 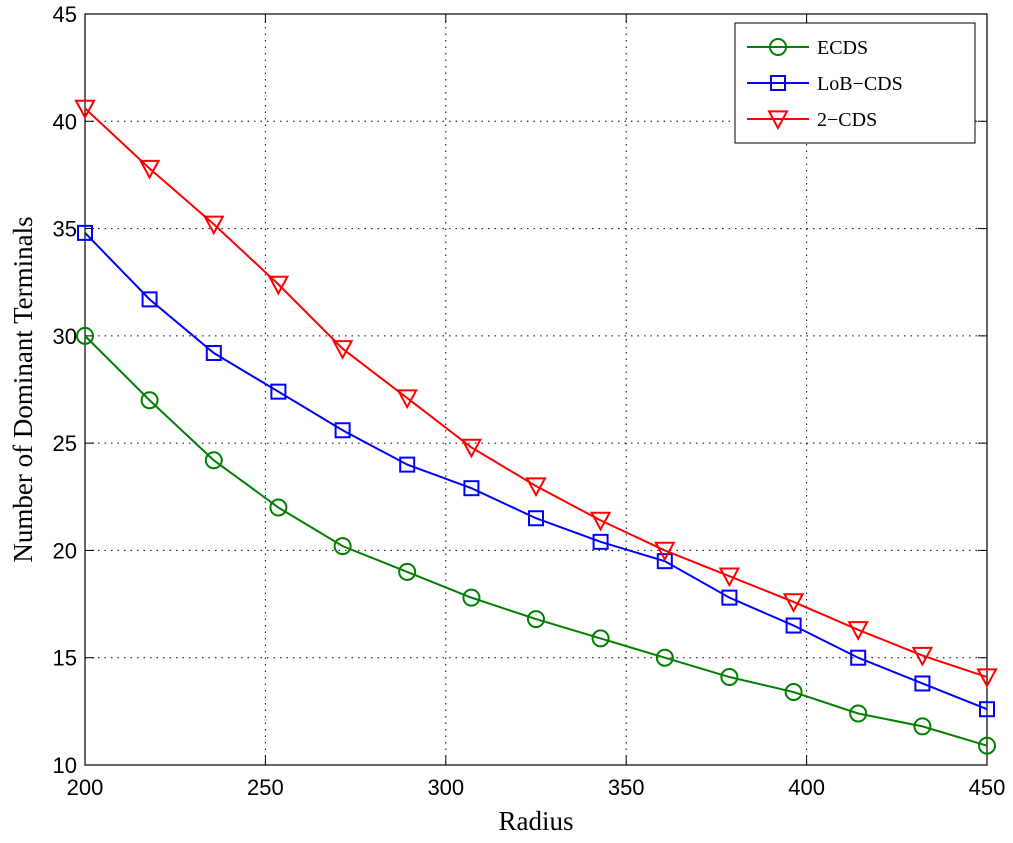 I want to click on legend-label: 2−CDS, so click(x=847, y=120).